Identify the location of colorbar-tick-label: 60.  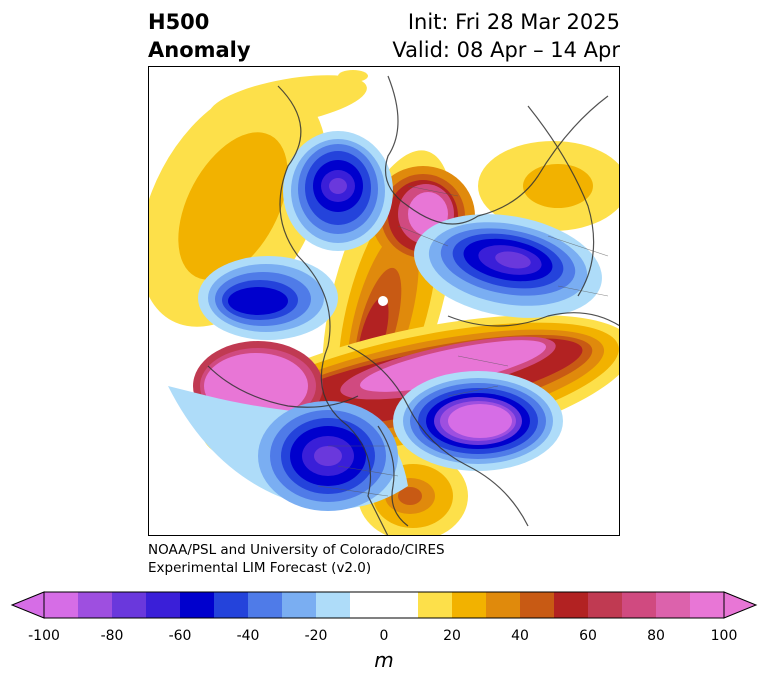
(588, 636).